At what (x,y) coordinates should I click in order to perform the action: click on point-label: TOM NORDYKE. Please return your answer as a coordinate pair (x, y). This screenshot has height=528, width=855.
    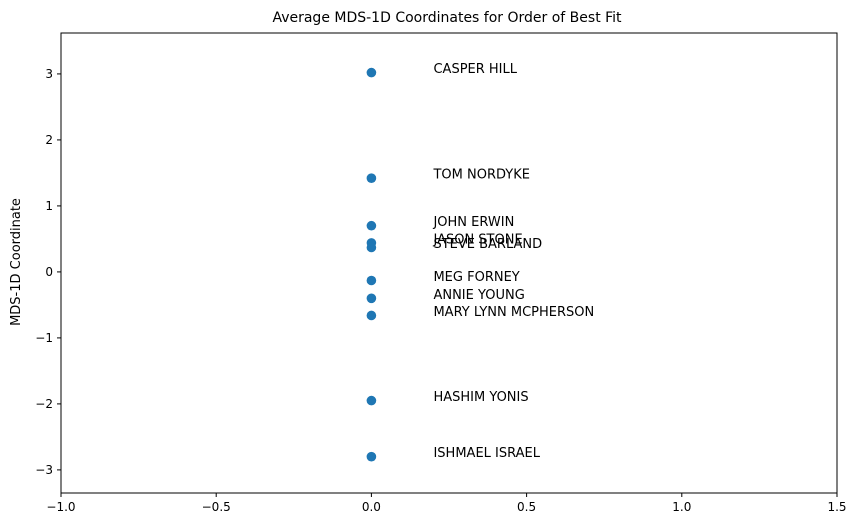
    Looking at the image, I should click on (480, 175).